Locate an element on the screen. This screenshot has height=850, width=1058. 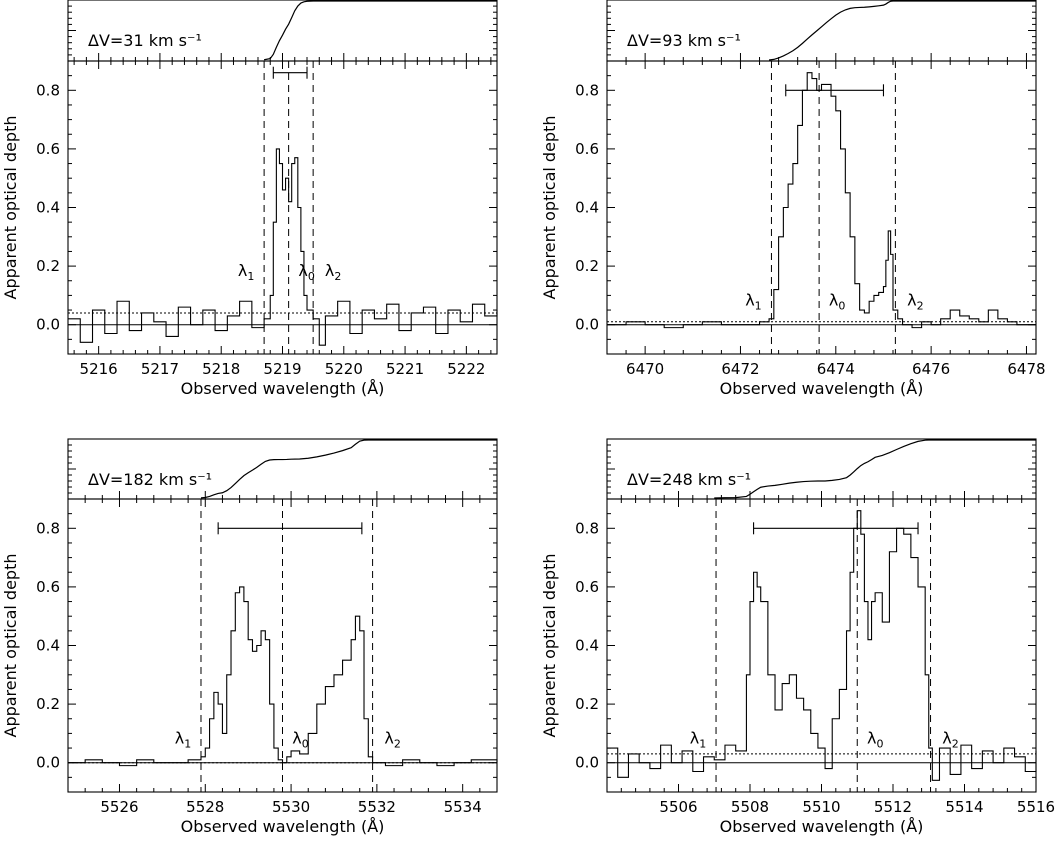
x-tick-label: 5506 is located at coordinates (678, 807).